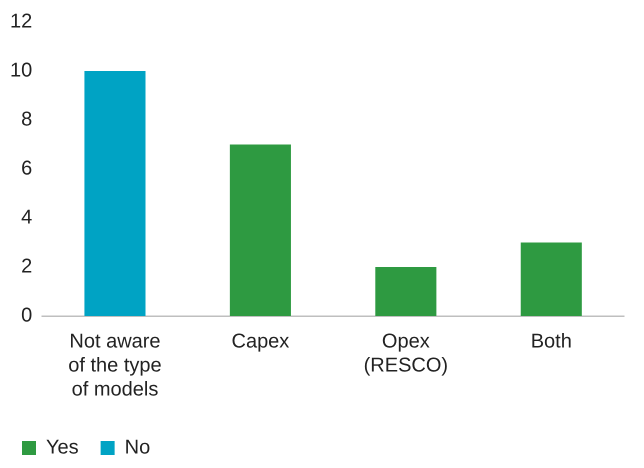 The width and height of the screenshot is (644, 468). I want to click on y-tick-label: 0, so click(26, 315).